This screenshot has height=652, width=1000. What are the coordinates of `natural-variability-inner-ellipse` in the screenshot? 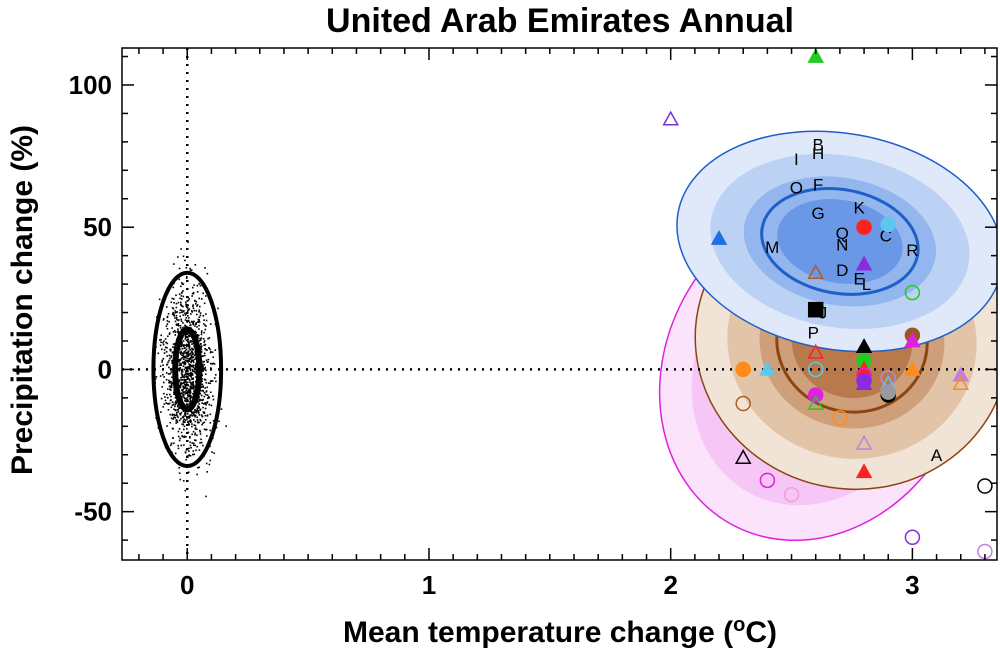 It's located at (187, 369).